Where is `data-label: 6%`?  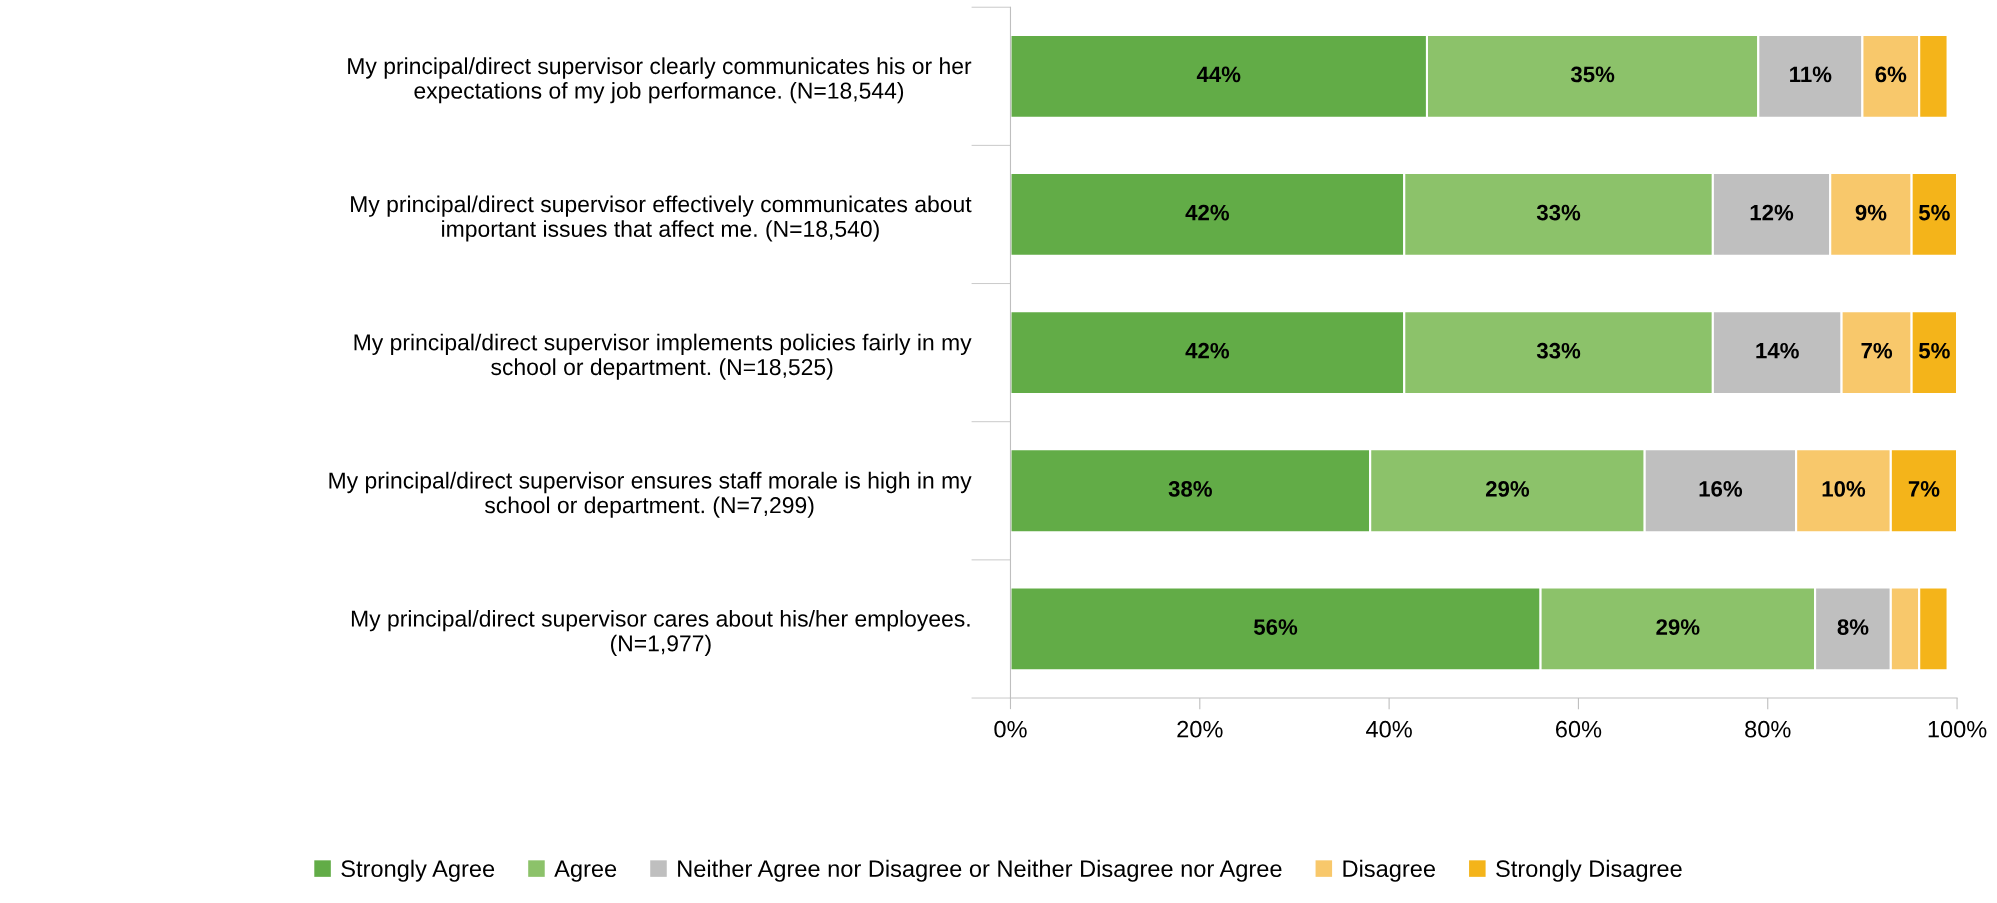
data-label: 6% is located at coordinates (1891, 74).